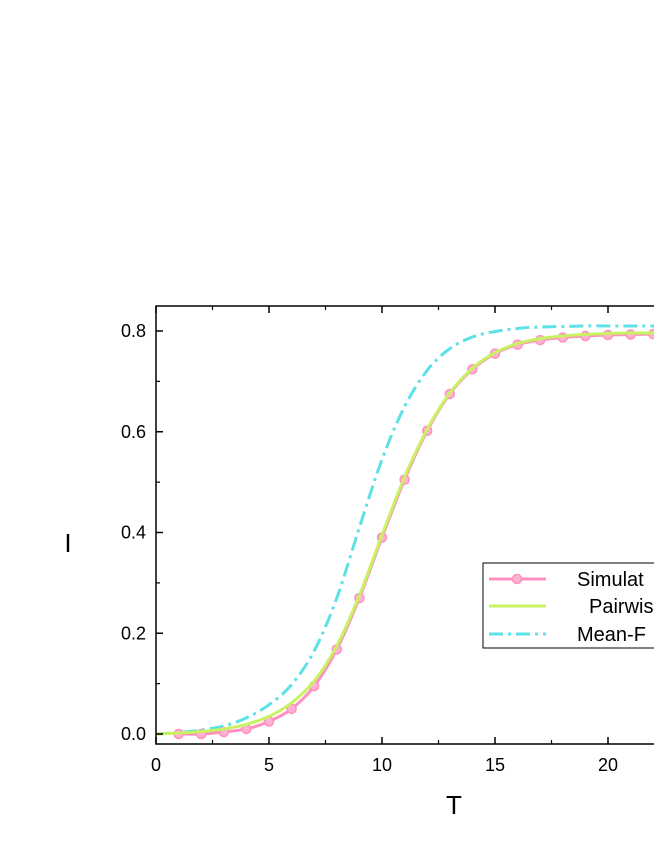  What do you see at coordinates (133, 533) in the screenshot?
I see `y-tick-label: 0.4` at bounding box center [133, 533].